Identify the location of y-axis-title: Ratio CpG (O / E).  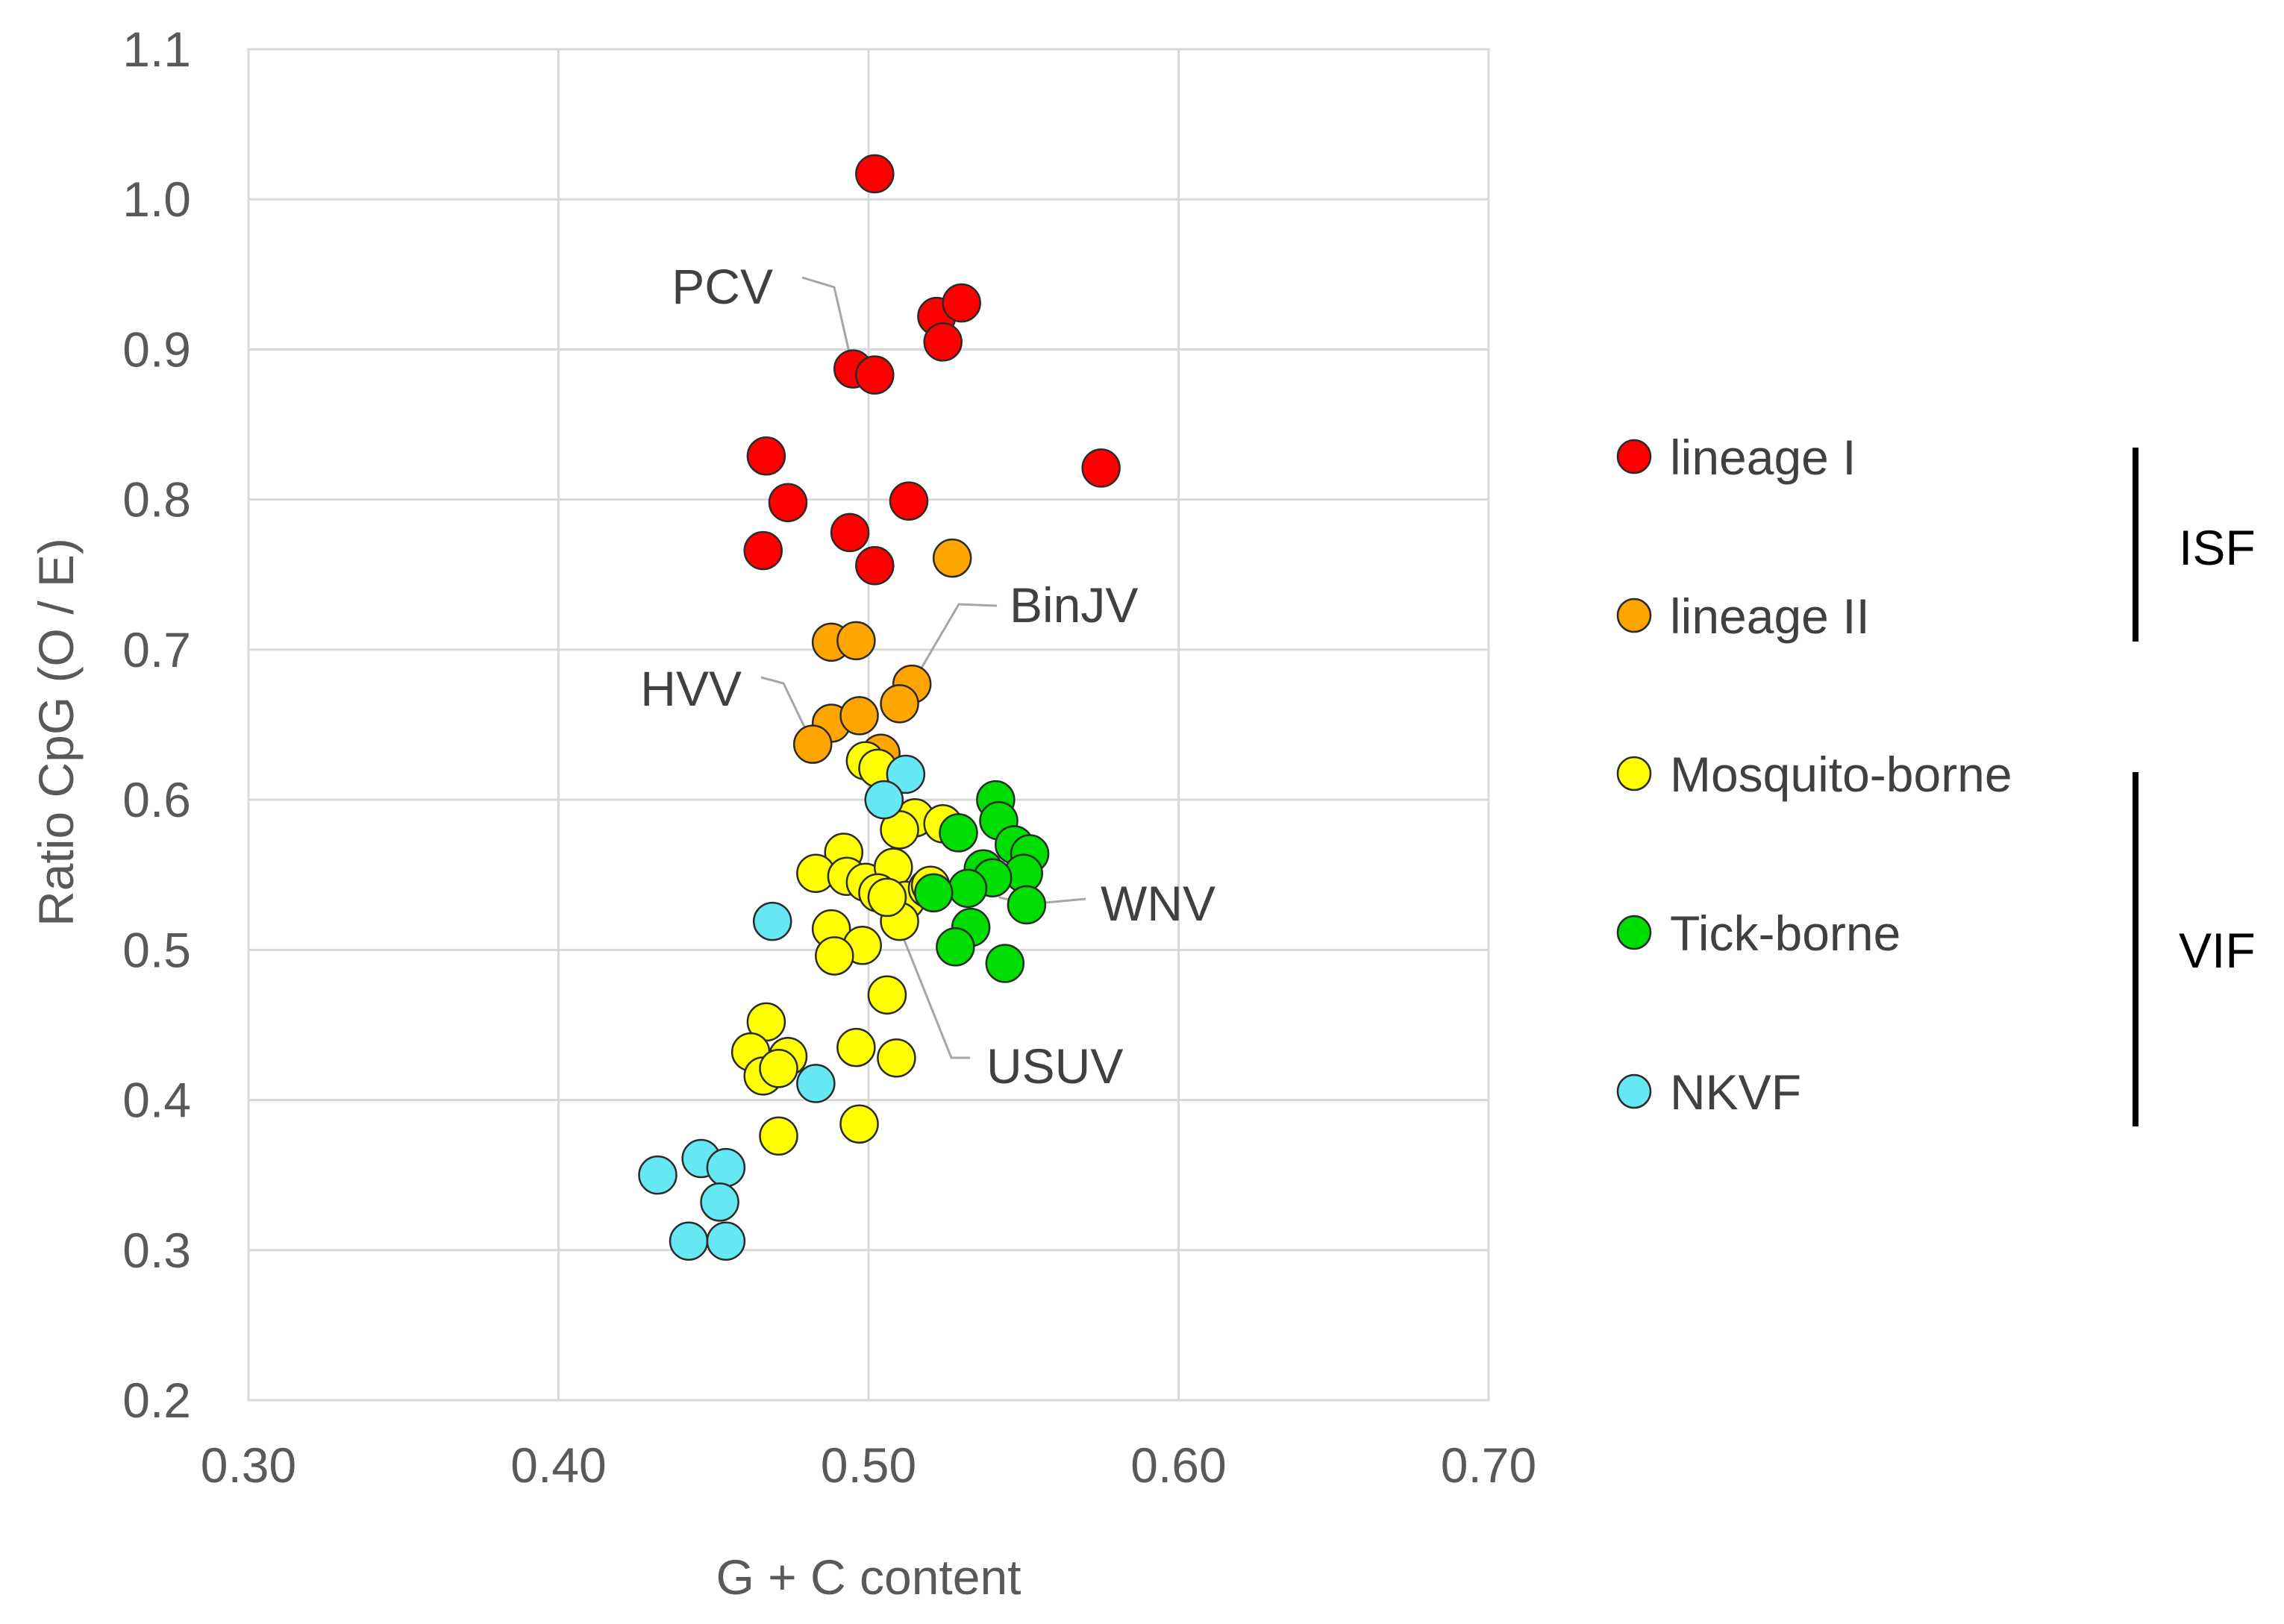
(56, 732).